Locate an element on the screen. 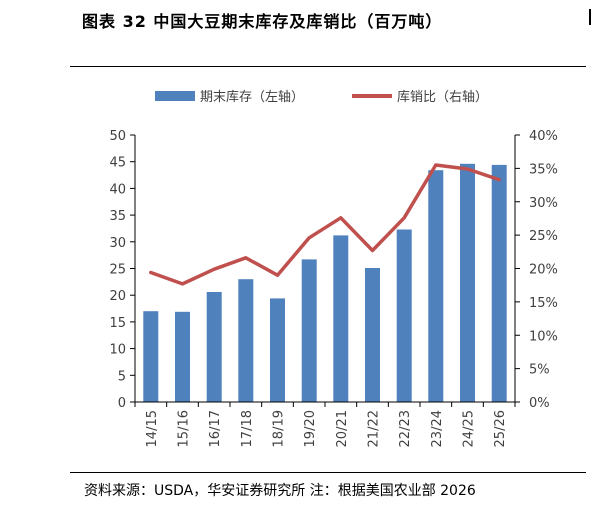 This screenshot has height=510, width=601. x-tick-label: 14/15 is located at coordinates (152, 428).